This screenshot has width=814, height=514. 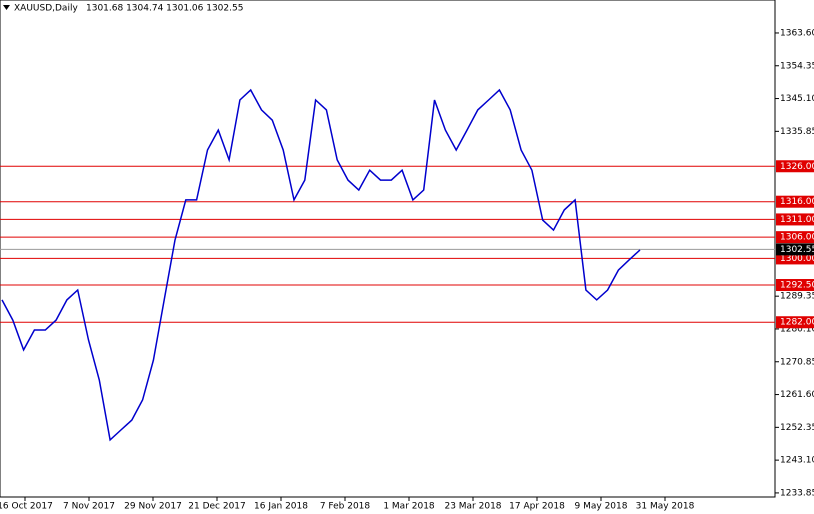 What do you see at coordinates (797, 395) in the screenshot?
I see `y-tick-label: 1261.60` at bounding box center [797, 395].